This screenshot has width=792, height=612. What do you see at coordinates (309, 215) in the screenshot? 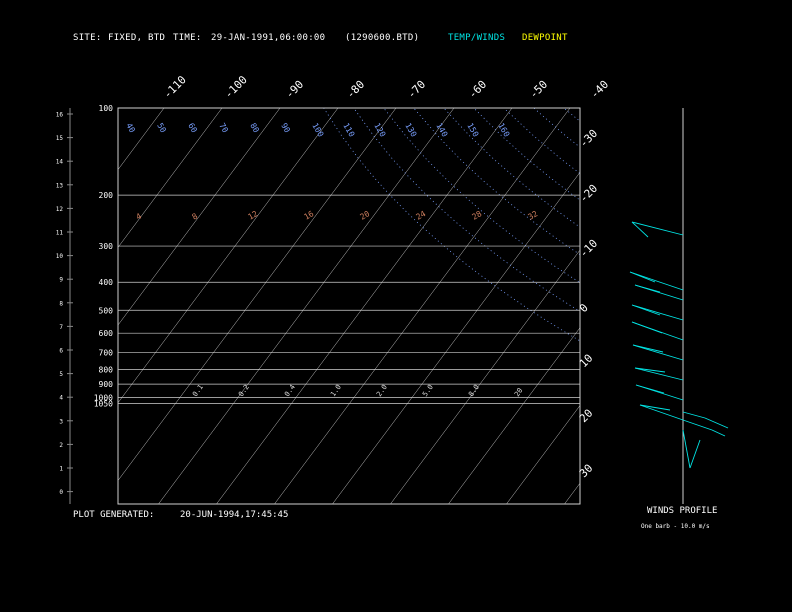
I see `moist-adiabat-label: 16` at bounding box center [309, 215].